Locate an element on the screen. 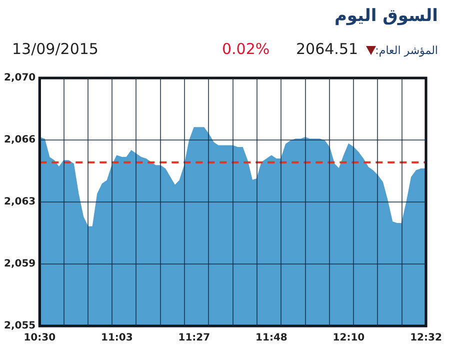  chart-title: السوق اليوم is located at coordinates (386, 16).